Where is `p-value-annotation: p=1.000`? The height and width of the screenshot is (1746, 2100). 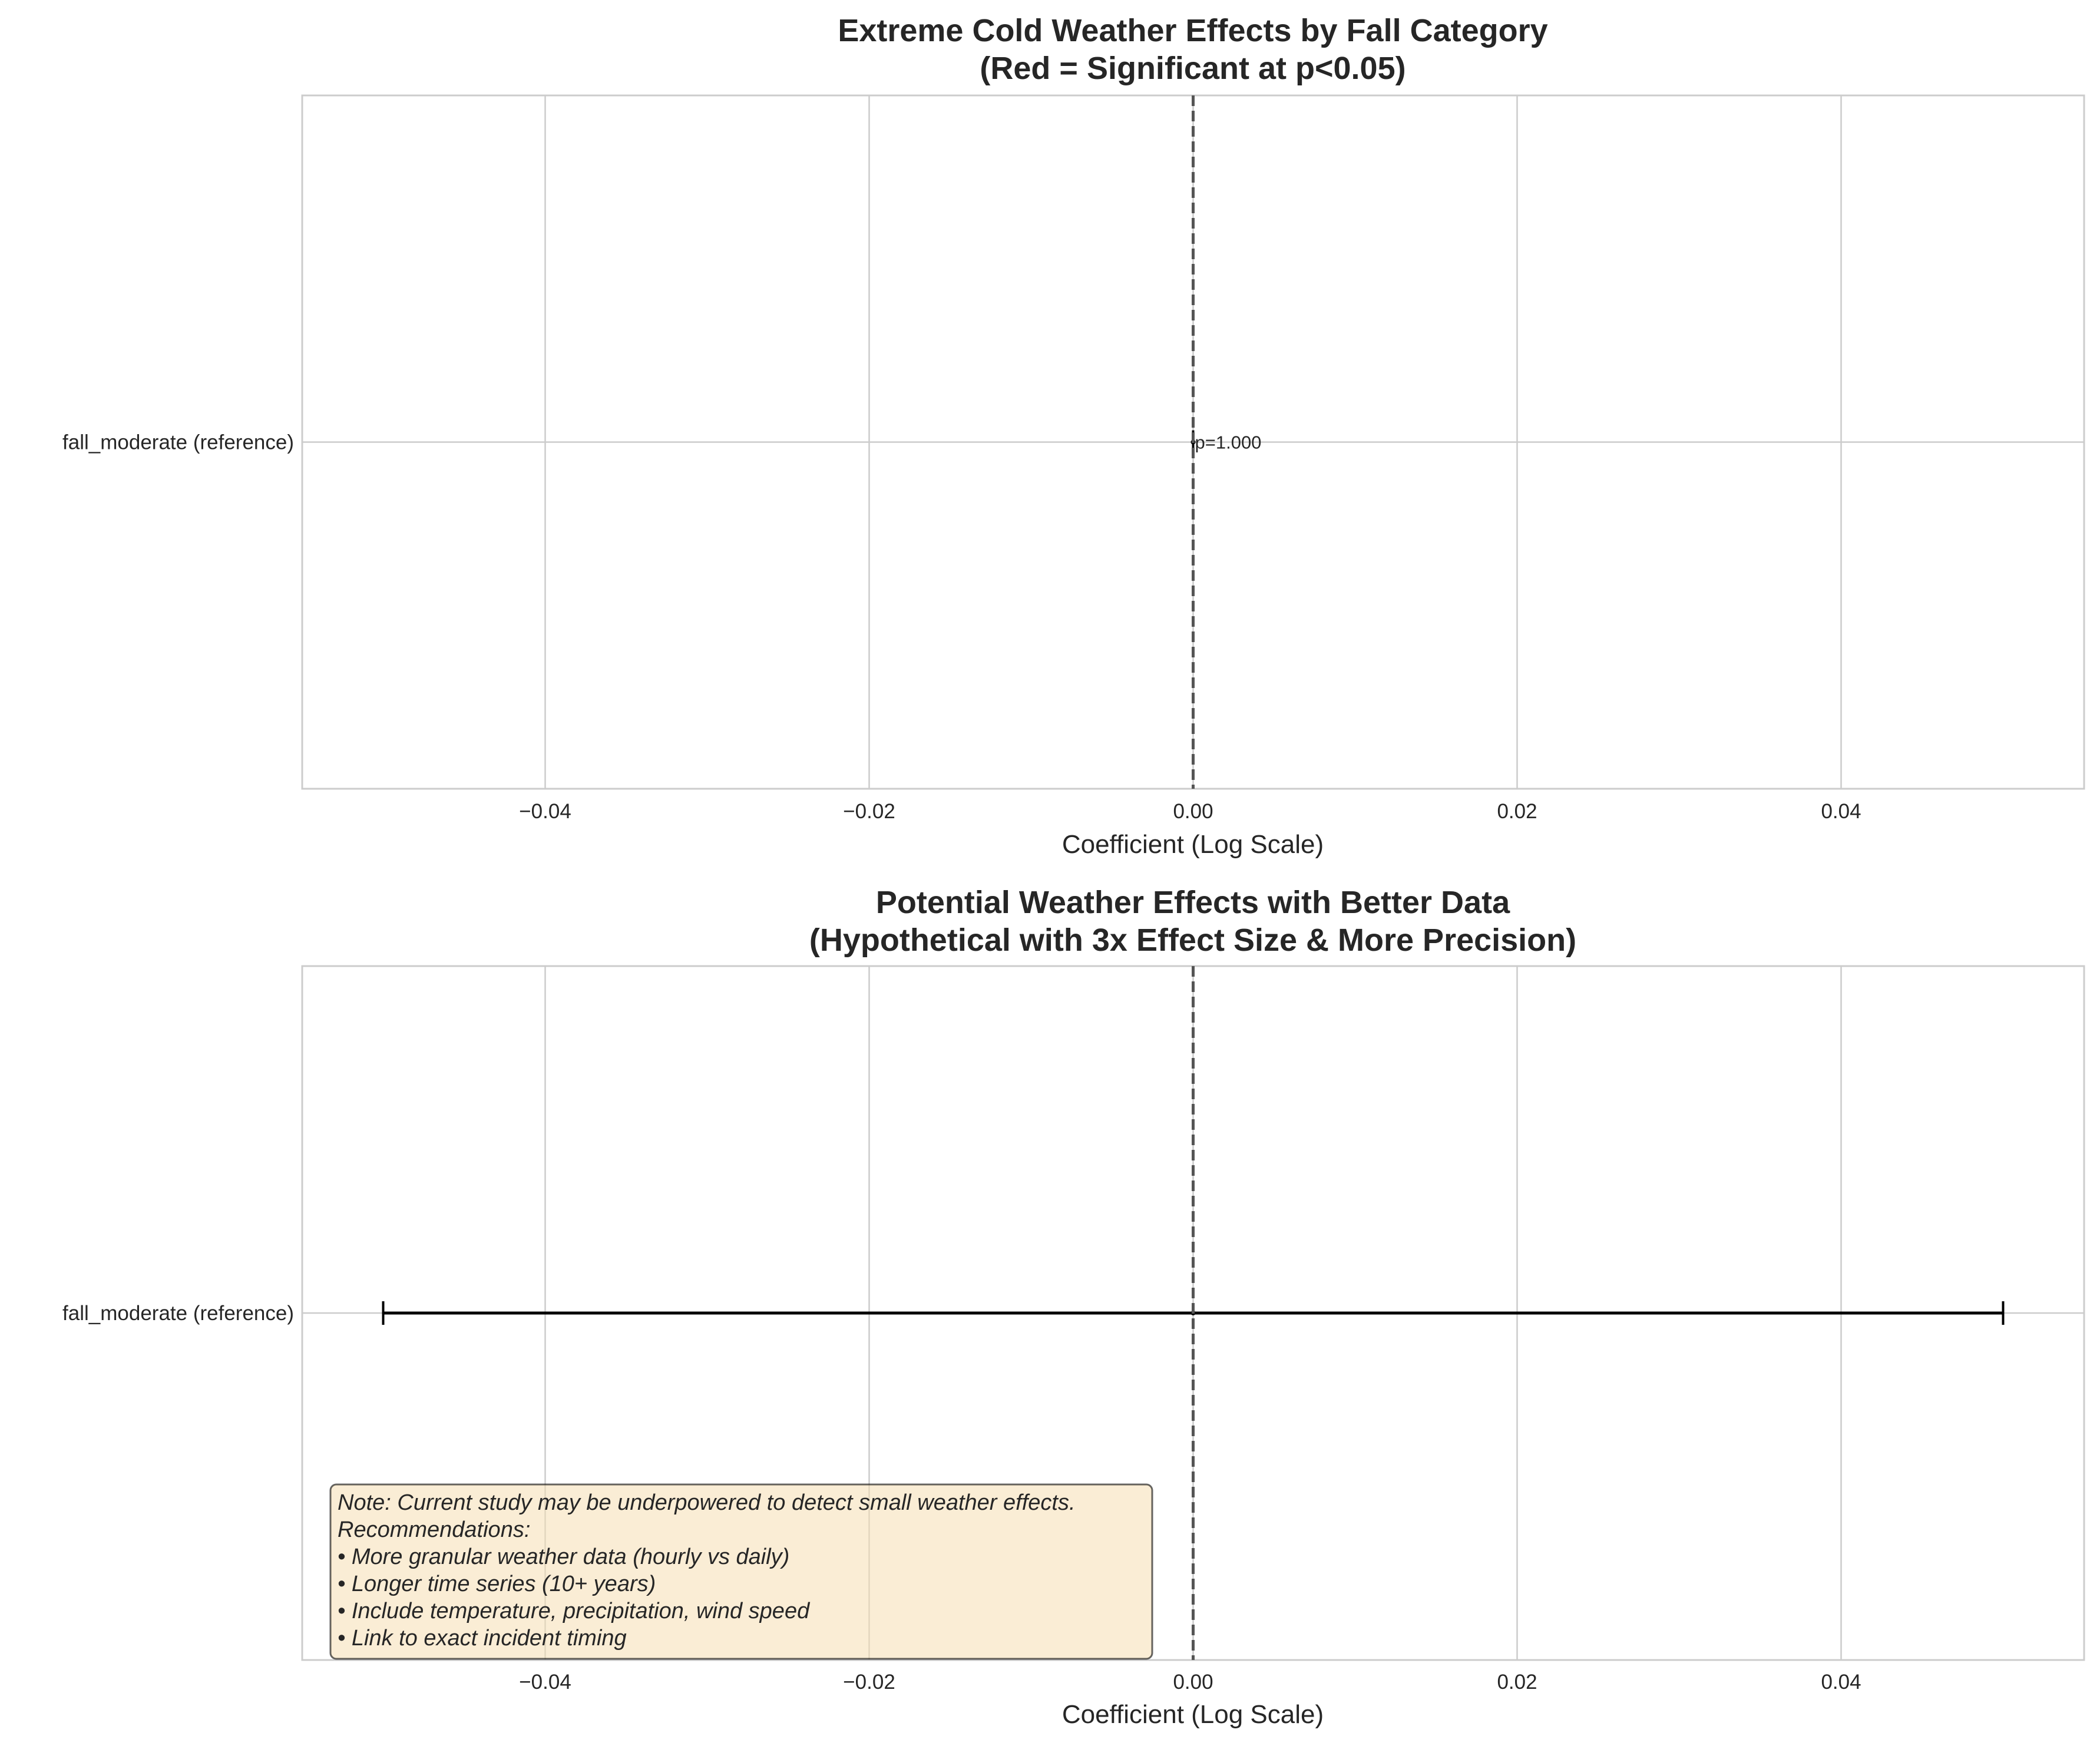
p-value-annotation: p=1.000 is located at coordinates (1228, 442).